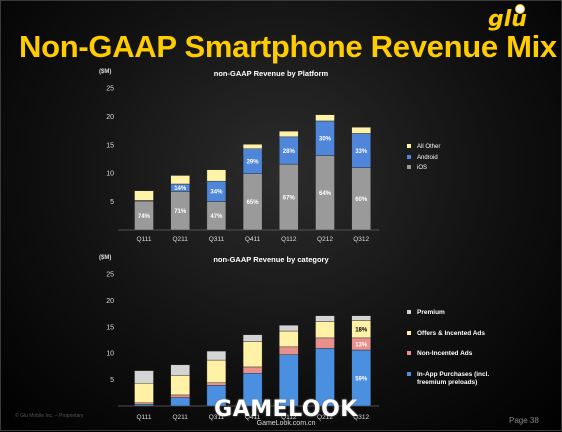  Describe the element at coordinates (180, 212) in the screenshot. I see `chart-1-data-label: 71%` at that location.